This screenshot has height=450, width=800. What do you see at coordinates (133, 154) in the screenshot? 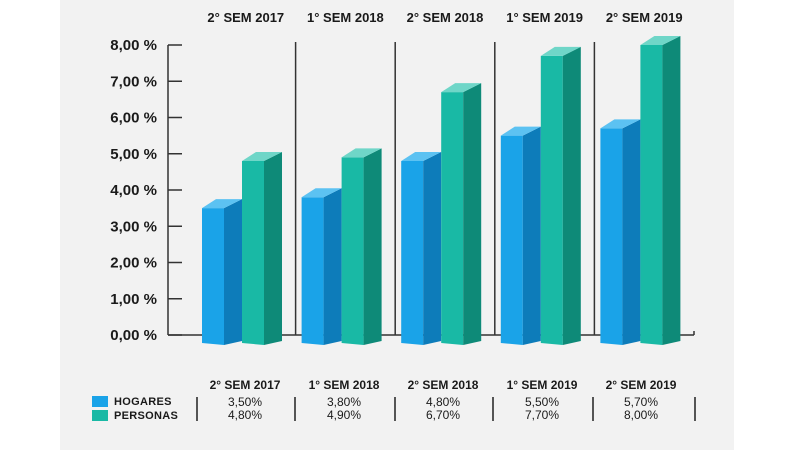
I see `y-tick-label: 5,00 %` at bounding box center [133, 154].